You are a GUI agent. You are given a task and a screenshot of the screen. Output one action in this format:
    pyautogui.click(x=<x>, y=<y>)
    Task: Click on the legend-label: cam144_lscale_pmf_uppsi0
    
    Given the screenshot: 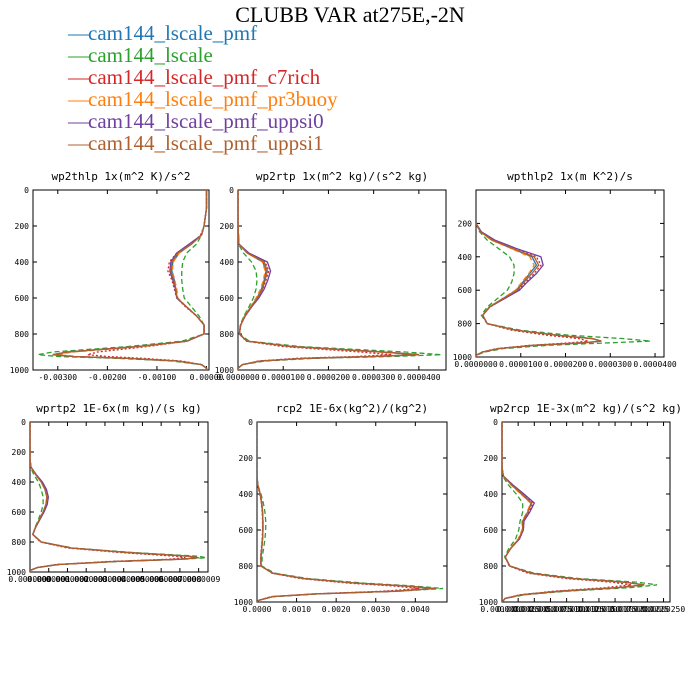 What is the action you would take?
    pyautogui.click(x=206, y=121)
    